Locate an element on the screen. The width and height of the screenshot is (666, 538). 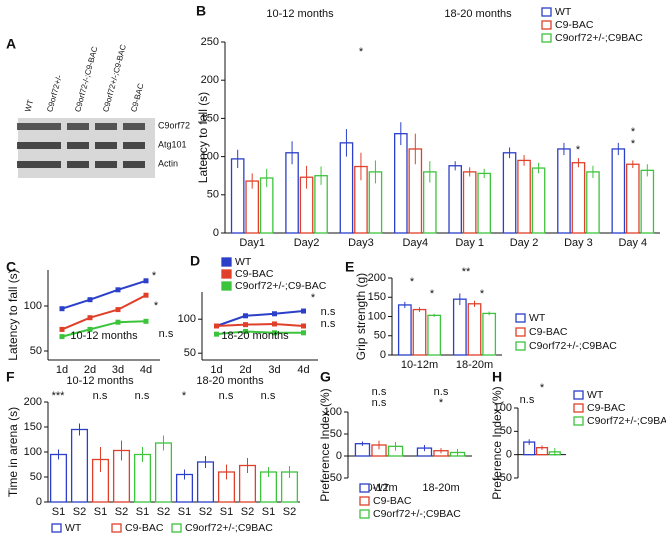
legend-label: C9orf72+/-;C9BAC is located at coordinates (573, 346).